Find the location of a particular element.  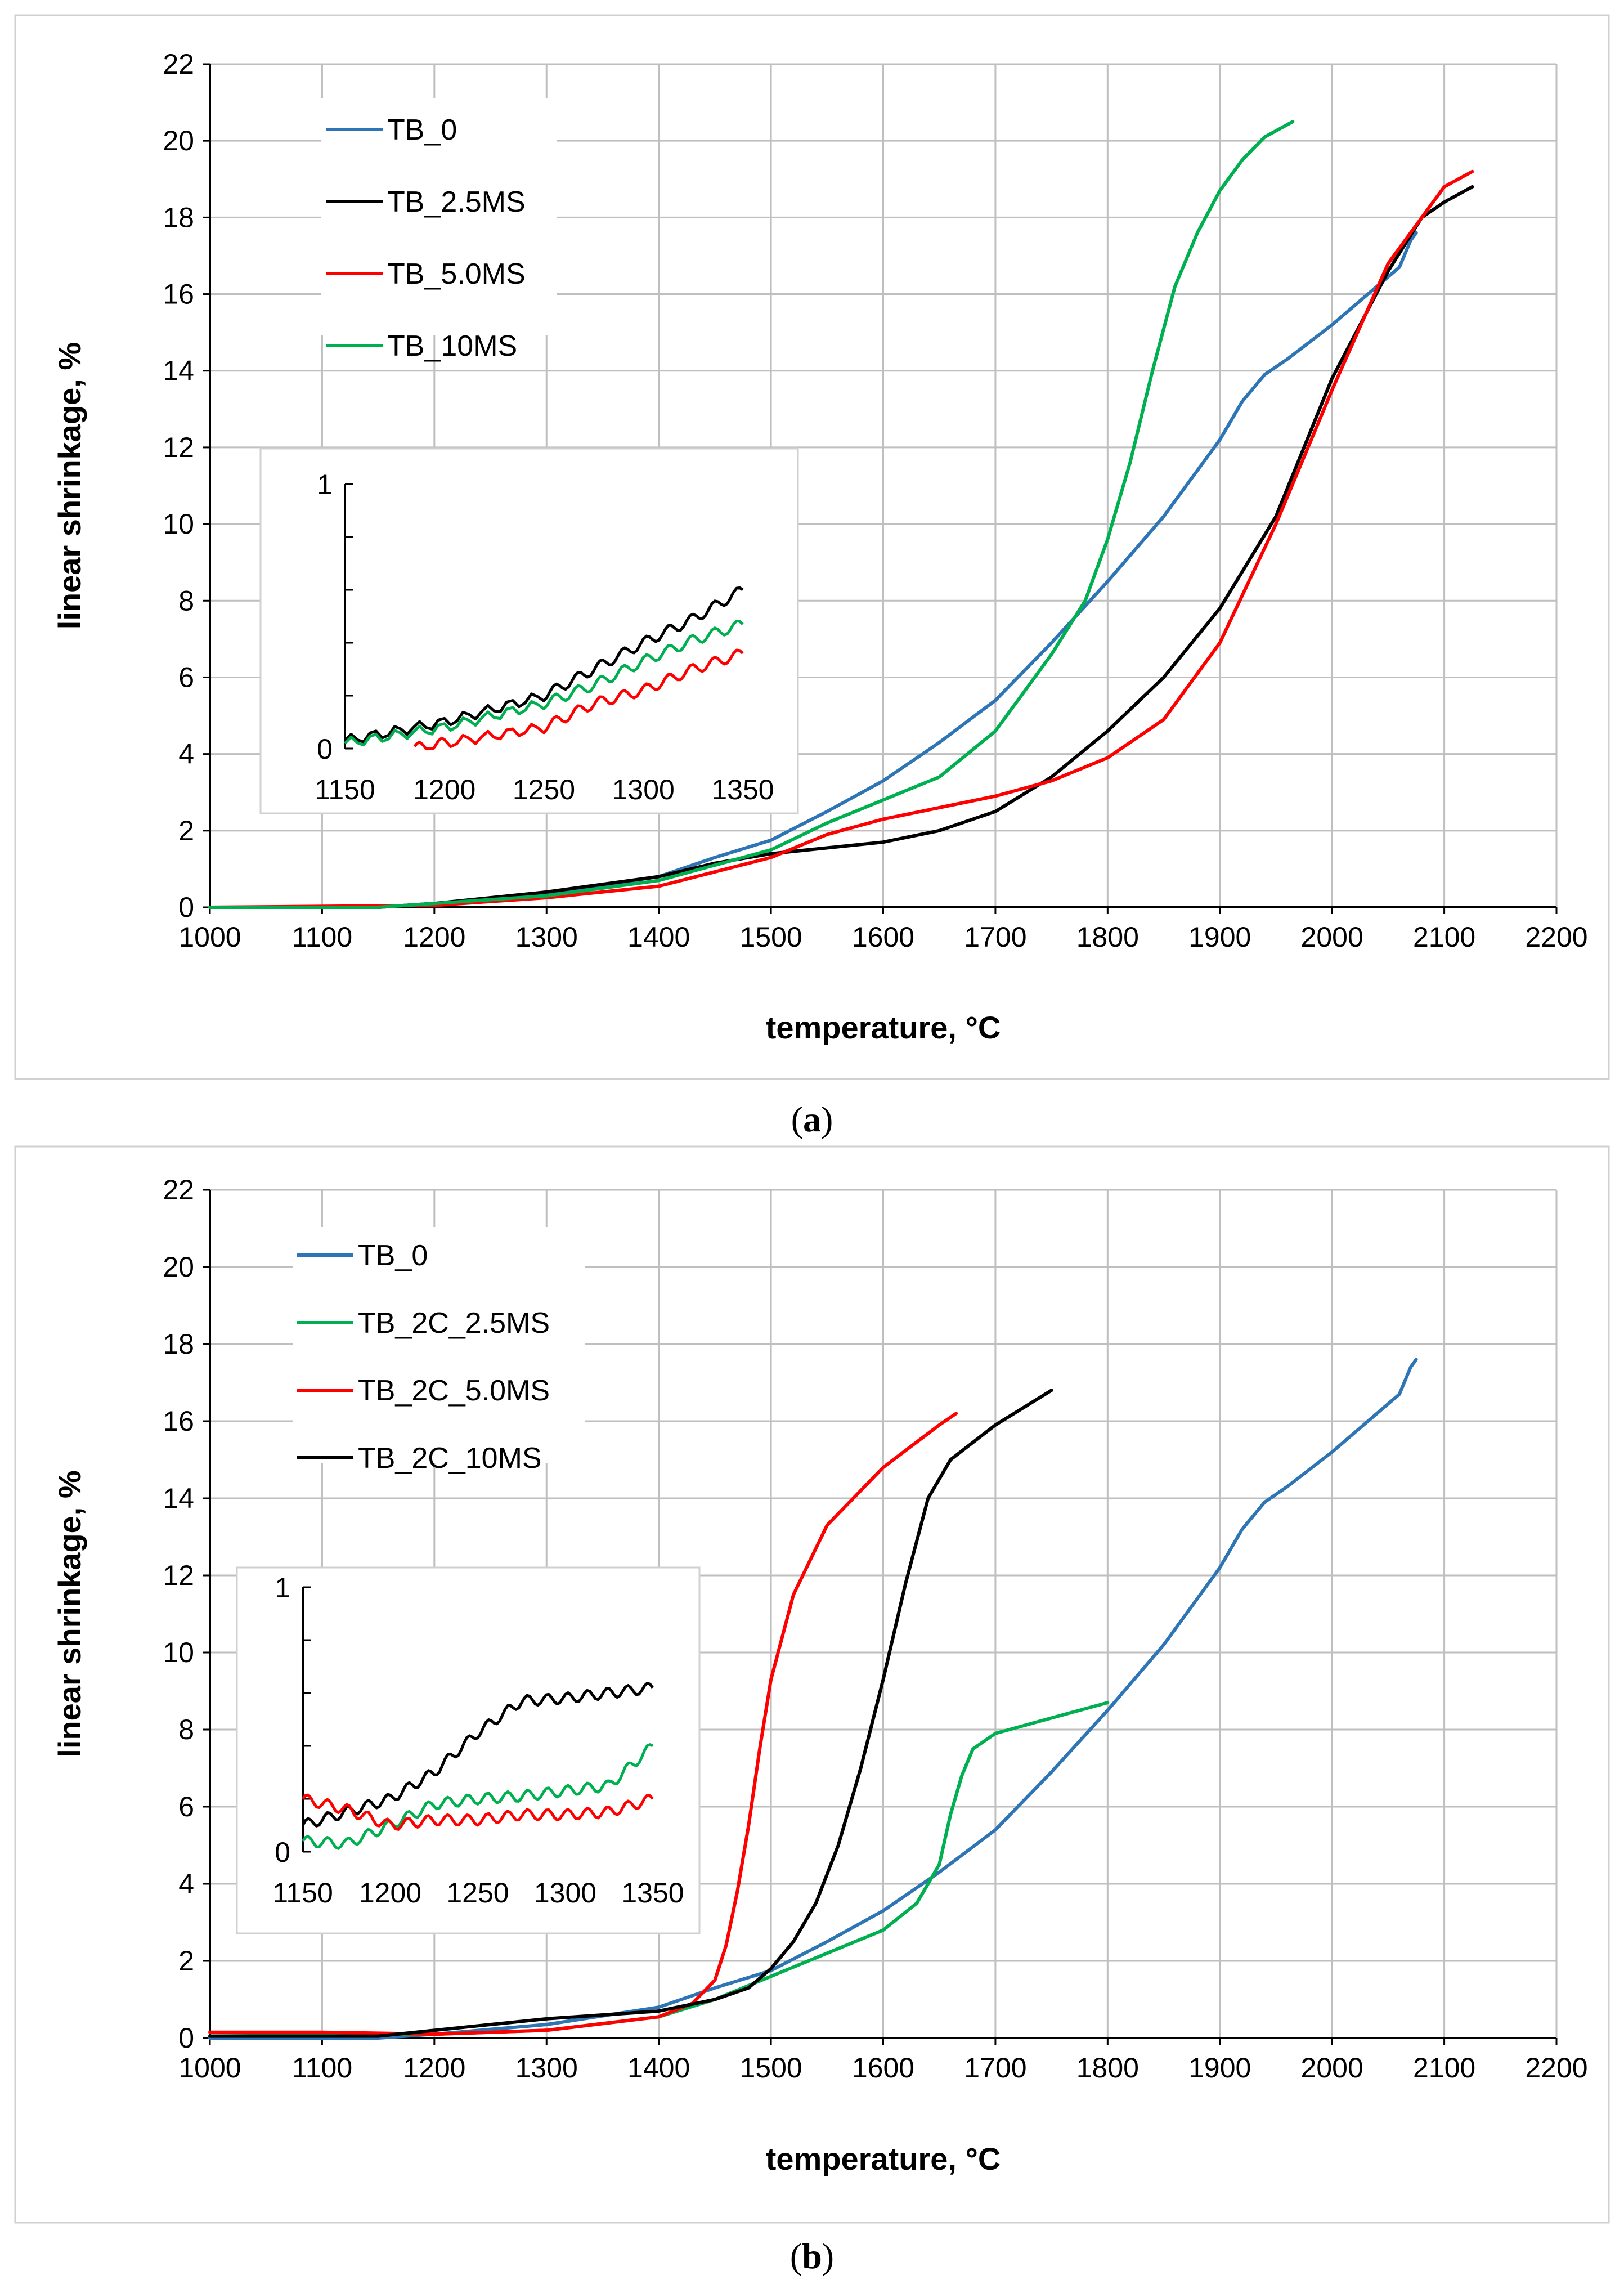

legend-label-tb-10ms: TB_10MS is located at coordinates (452, 346).